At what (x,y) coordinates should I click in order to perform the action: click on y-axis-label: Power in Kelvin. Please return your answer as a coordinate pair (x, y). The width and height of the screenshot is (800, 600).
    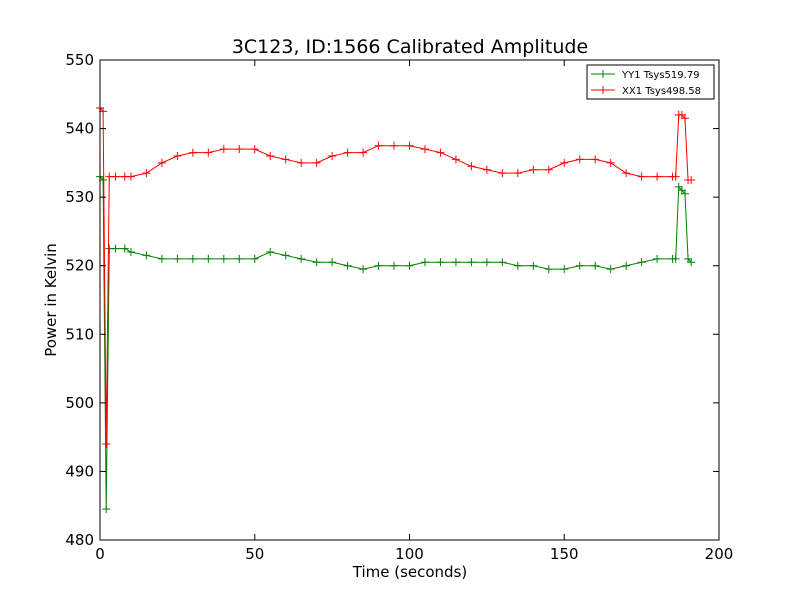
    Looking at the image, I should click on (51, 300).